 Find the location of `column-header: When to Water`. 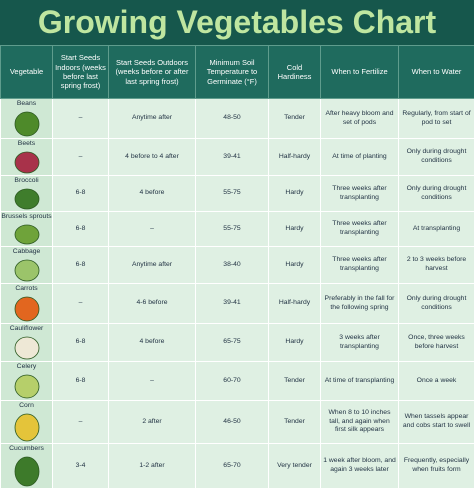

column-header: When to Water is located at coordinates (436, 72).